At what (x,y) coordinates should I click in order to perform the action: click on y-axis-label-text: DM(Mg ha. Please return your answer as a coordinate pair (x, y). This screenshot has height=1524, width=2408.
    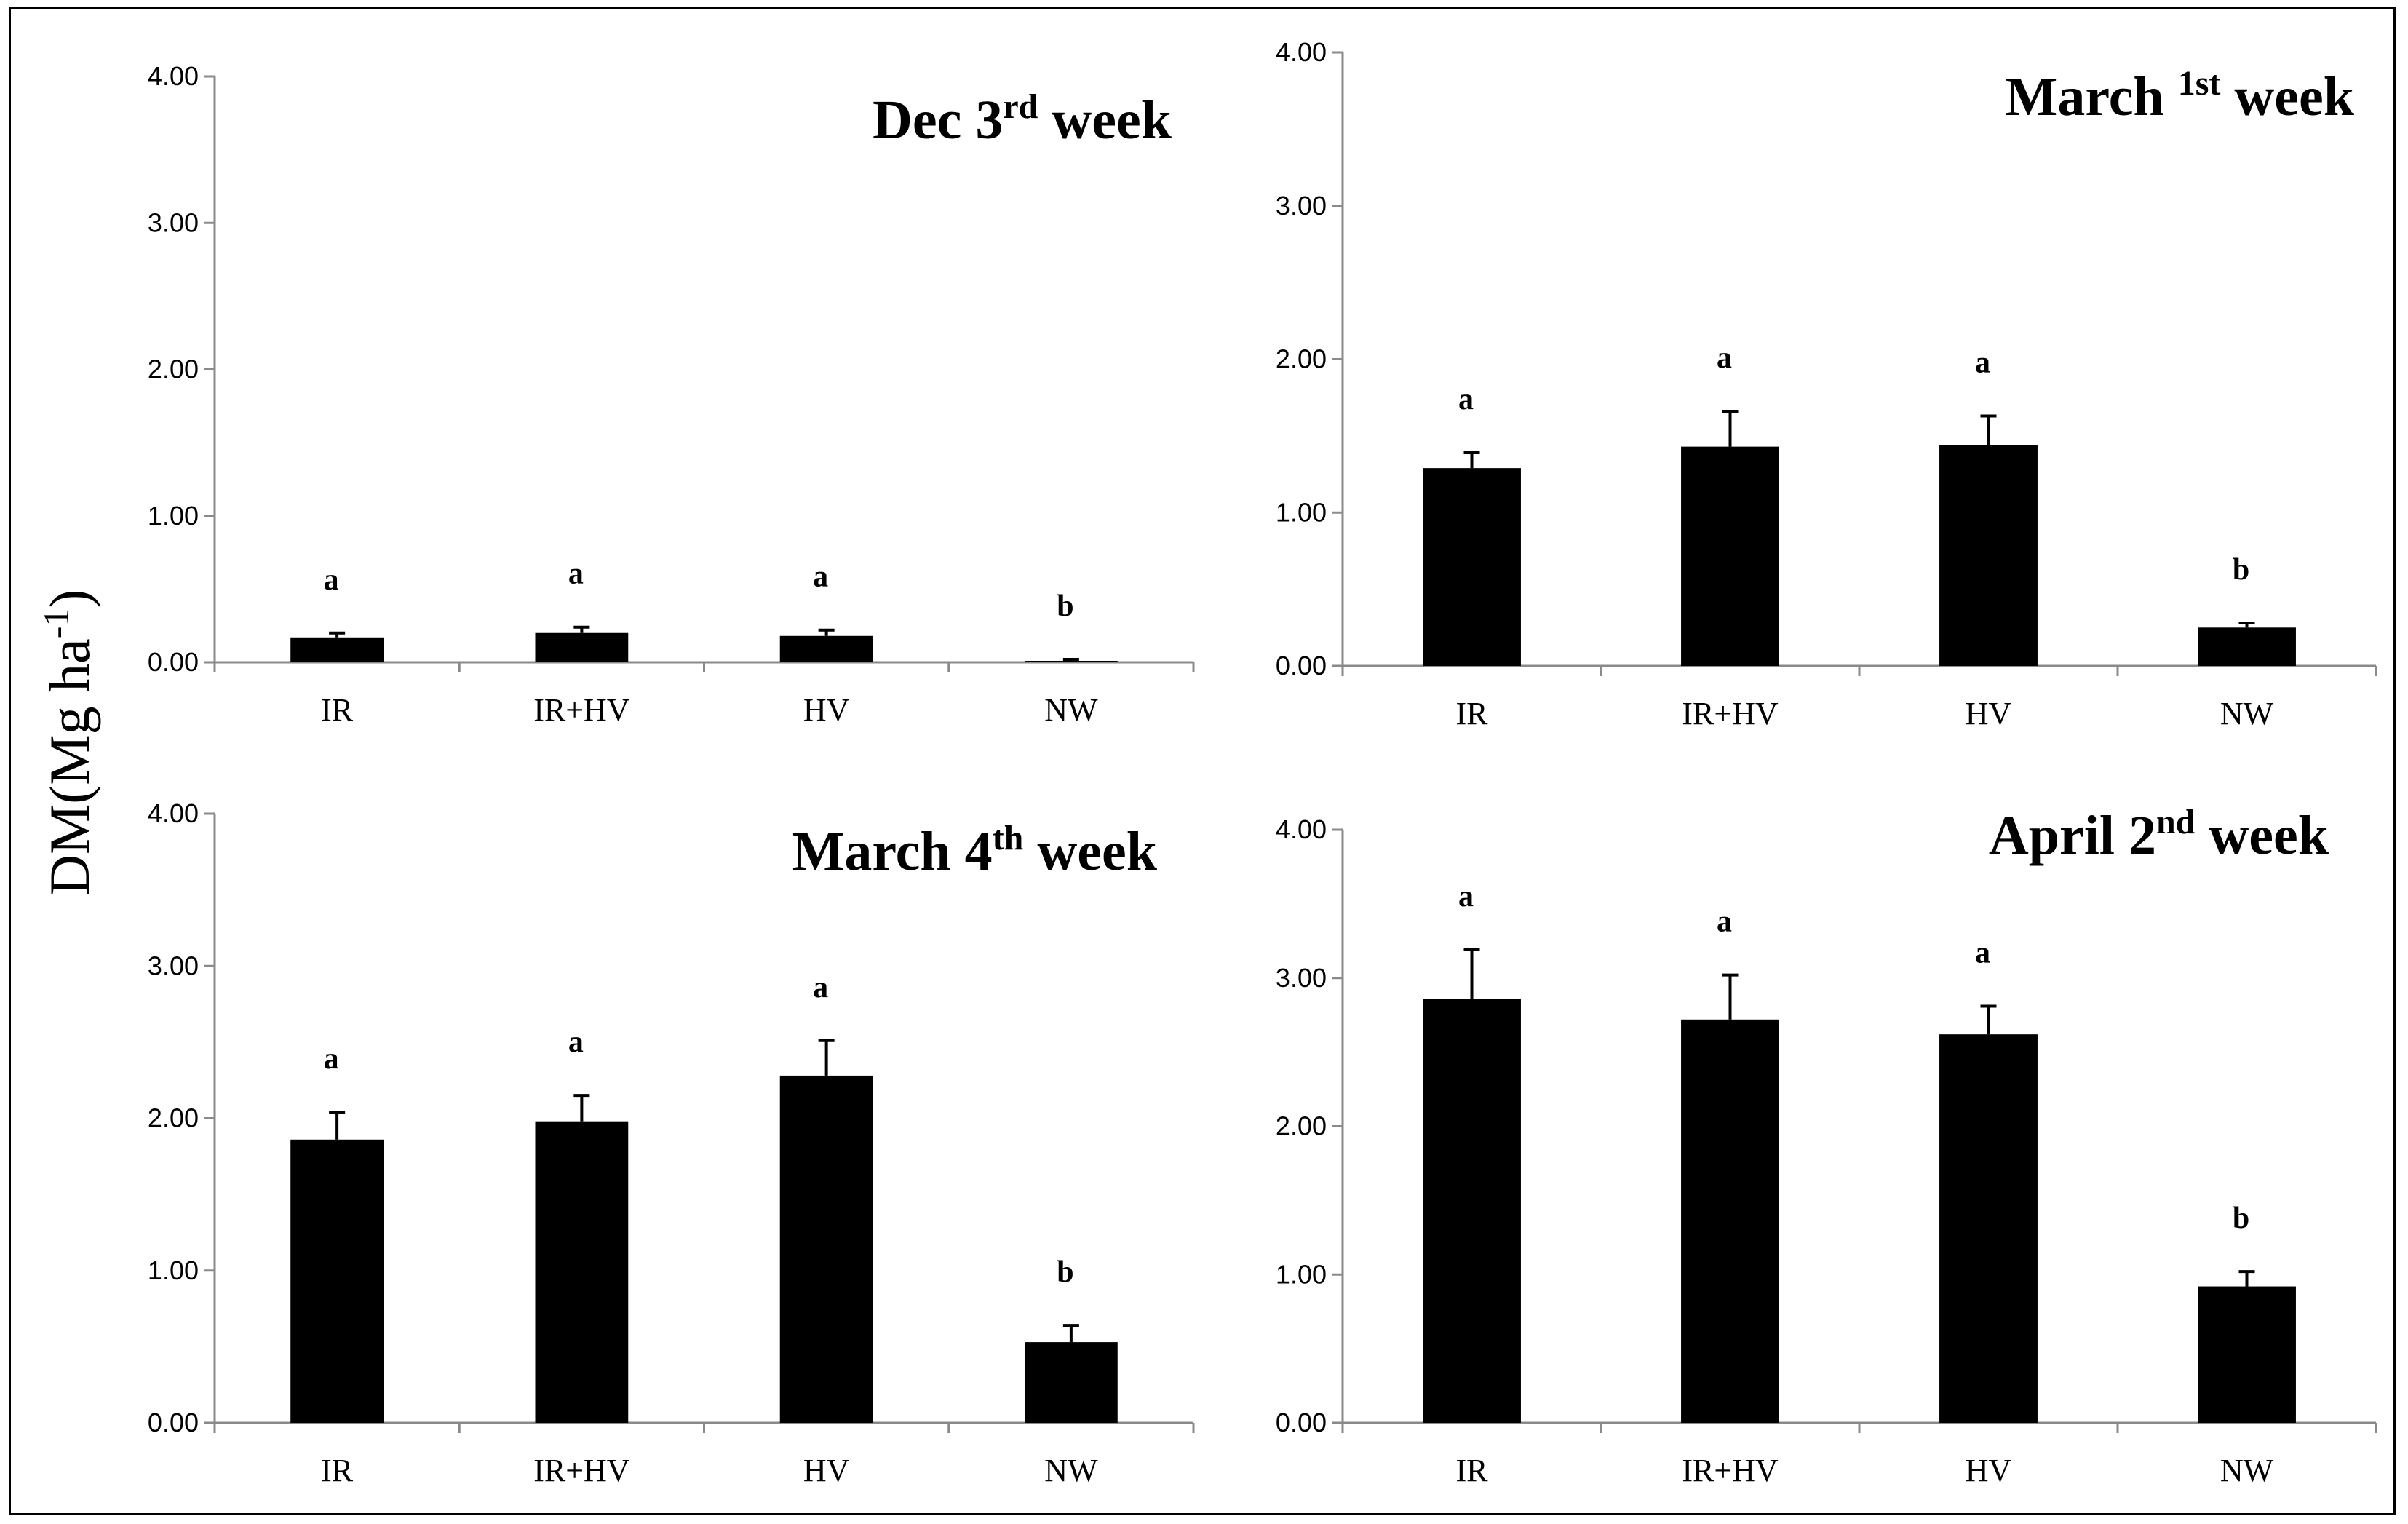
    Looking at the image, I should click on (69, 766).